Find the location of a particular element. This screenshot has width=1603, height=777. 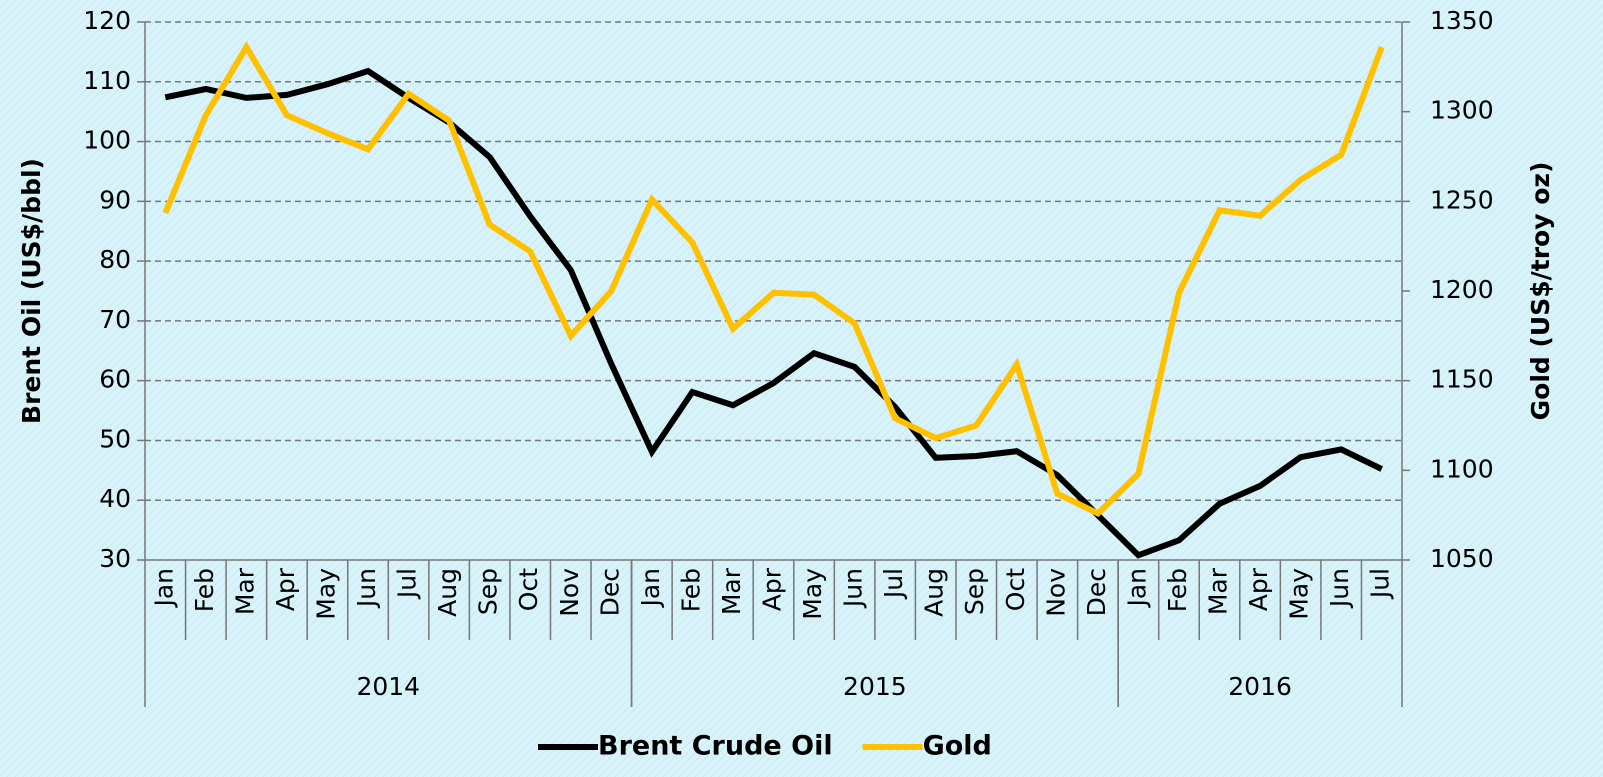

y2-tick-label: 1250 is located at coordinates (1462, 199).